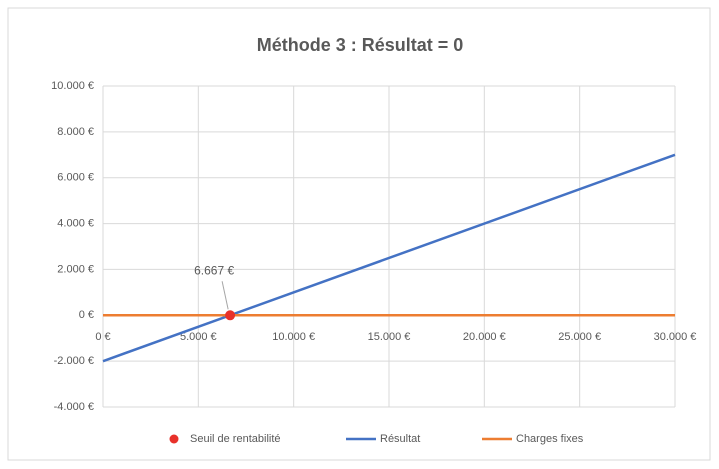 The width and height of the screenshot is (719, 469). What do you see at coordinates (235, 439) in the screenshot?
I see `legend-label: Seuil de rentabilité` at bounding box center [235, 439].